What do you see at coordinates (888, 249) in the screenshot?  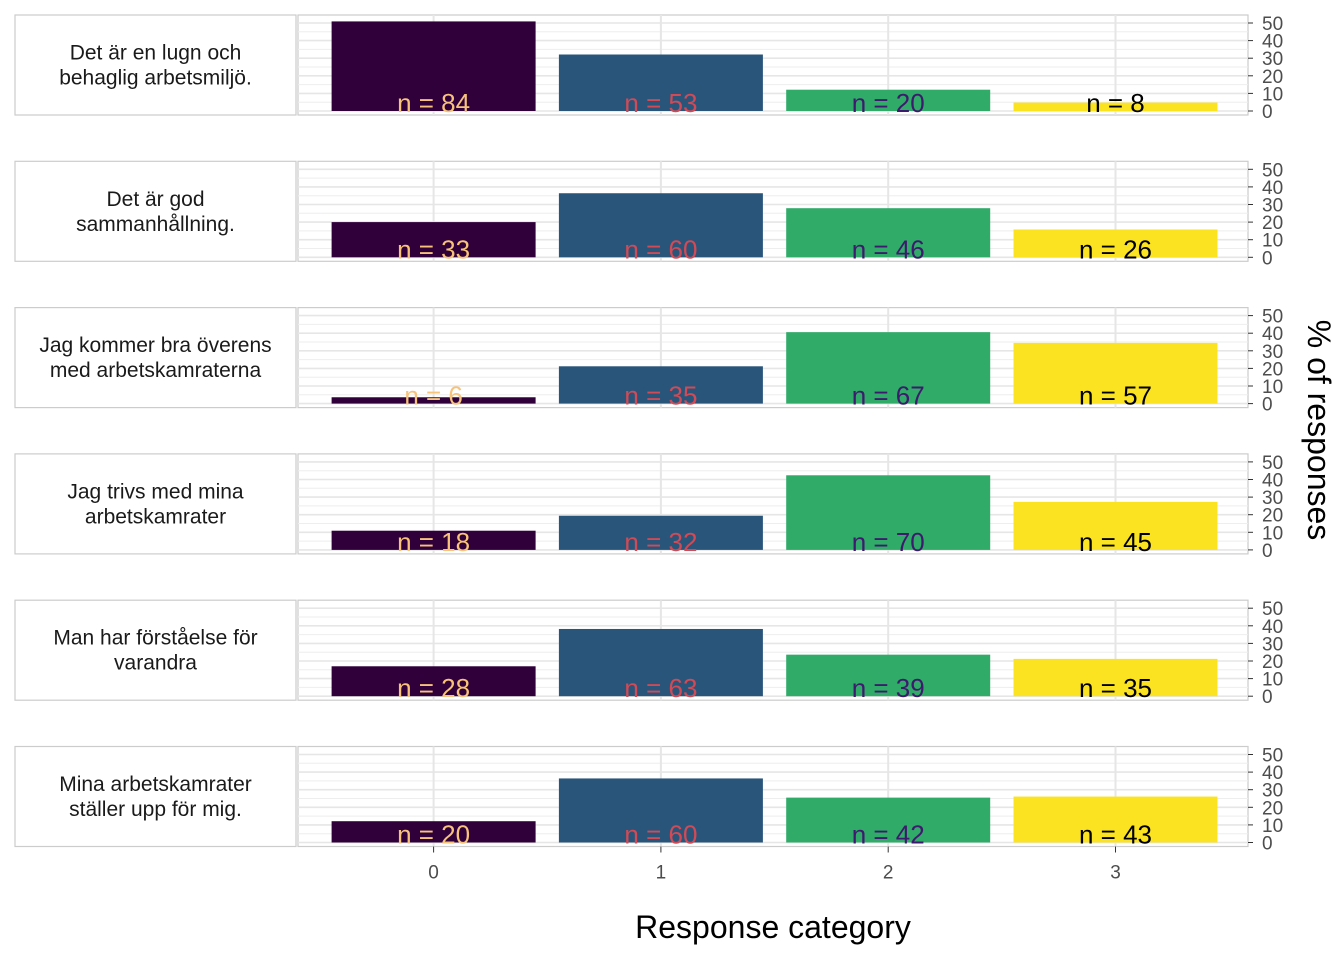 I see `count-label: n = 46` at bounding box center [888, 249].